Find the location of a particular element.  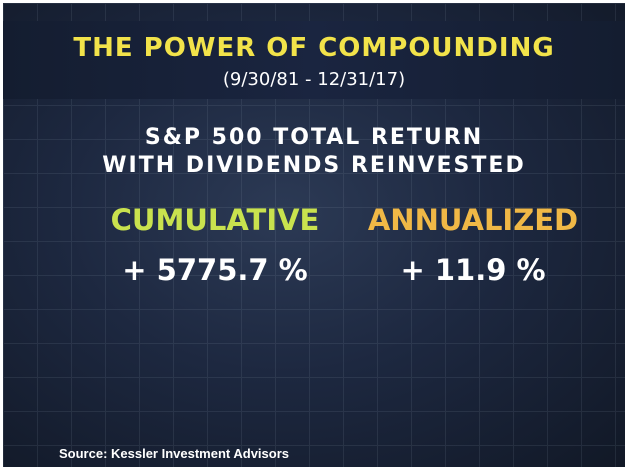

title: THE POWER OF COMPOUNDING is located at coordinates (314, 48).